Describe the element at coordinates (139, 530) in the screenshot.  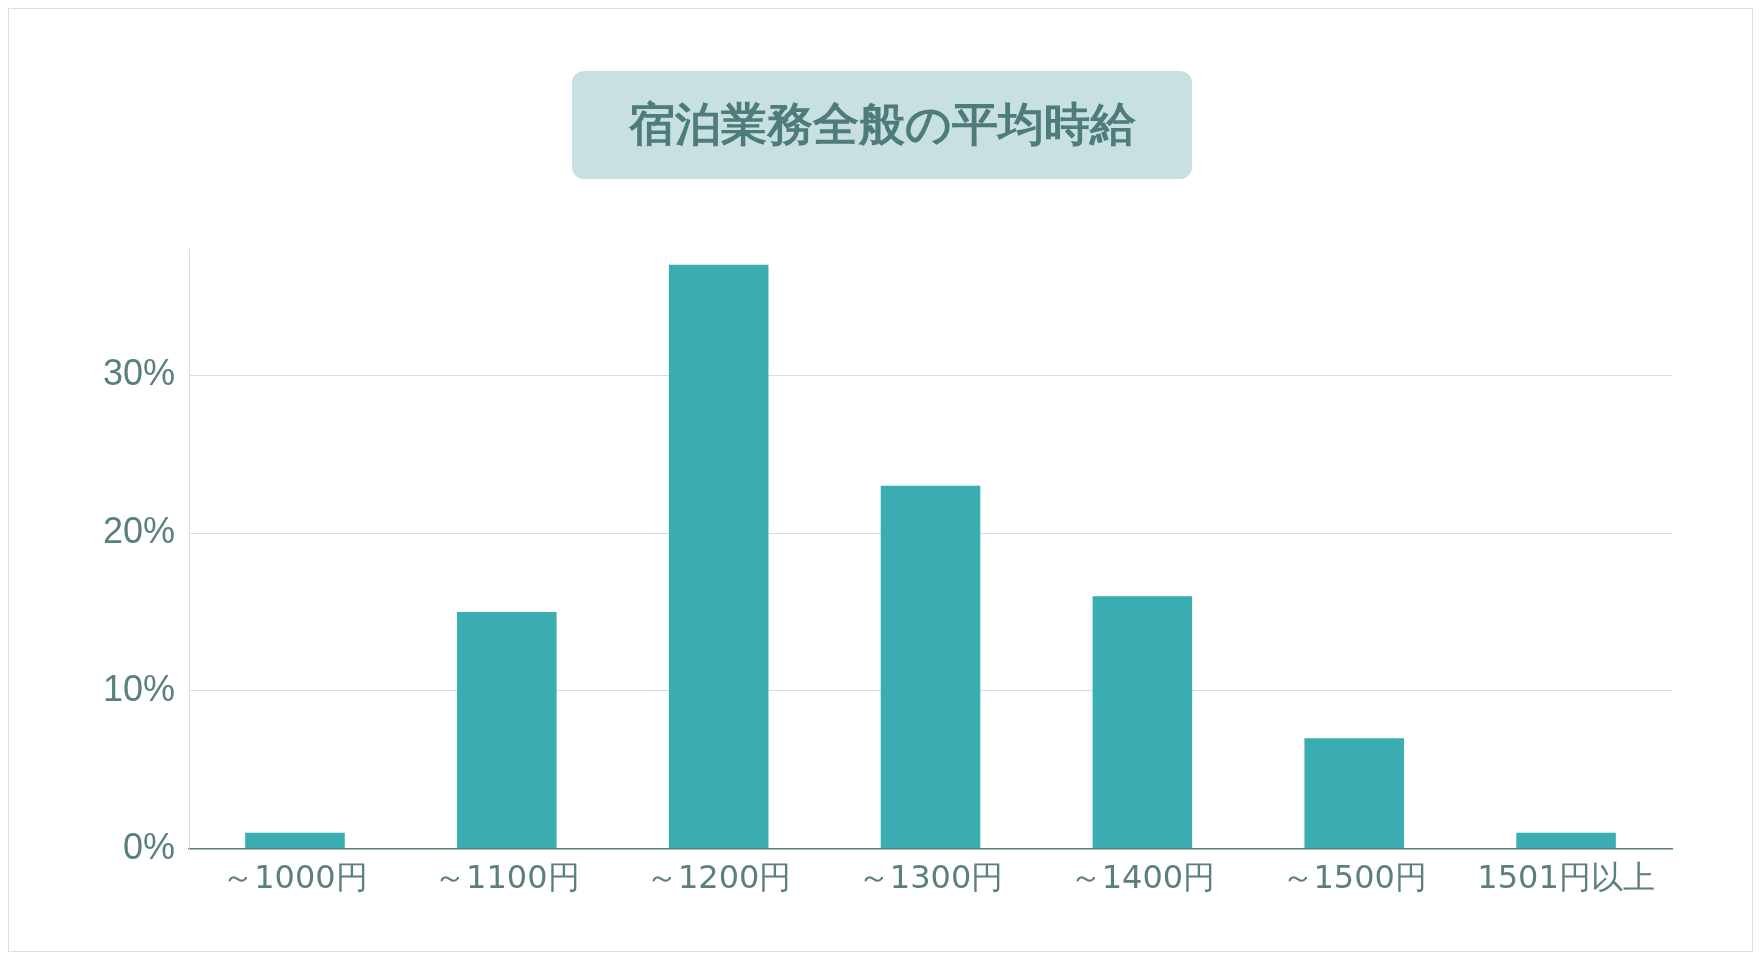
I see `y-tick-label: 20%` at that location.